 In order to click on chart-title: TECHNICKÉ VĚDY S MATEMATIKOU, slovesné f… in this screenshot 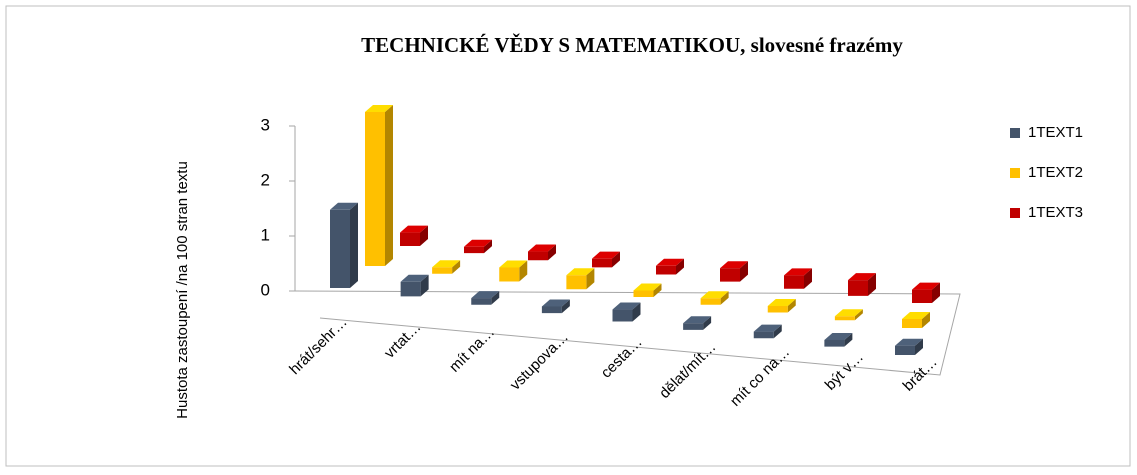, I will do `click(632, 45)`.